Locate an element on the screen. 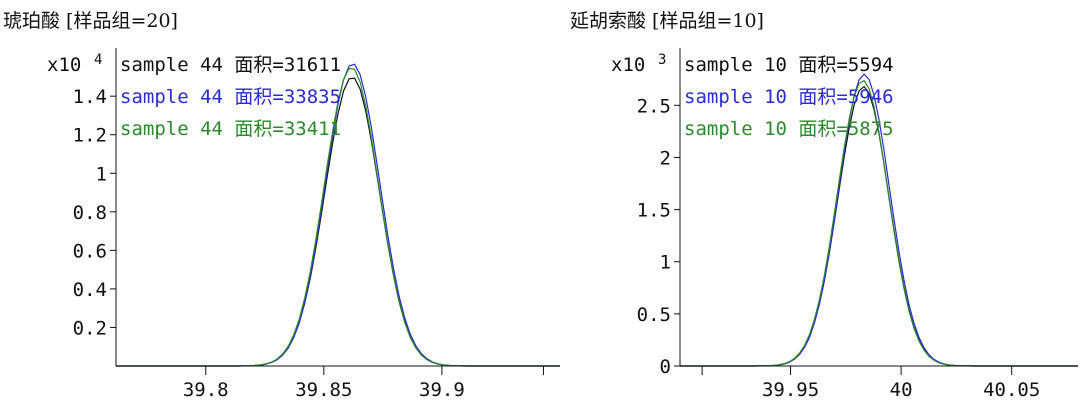  legend-entry-2: sample 44 面积=33835 is located at coordinates (230, 97).